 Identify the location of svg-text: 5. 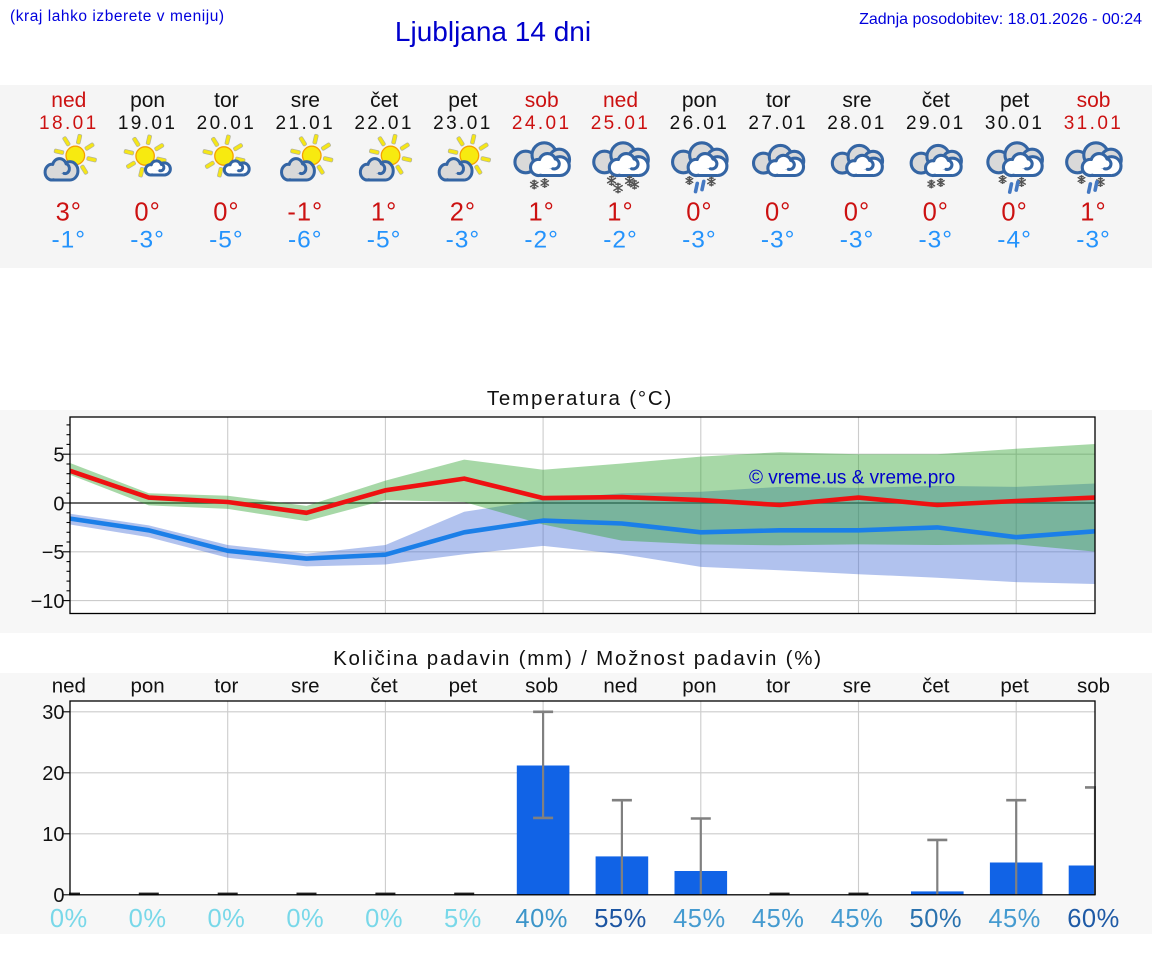
(58, 456).